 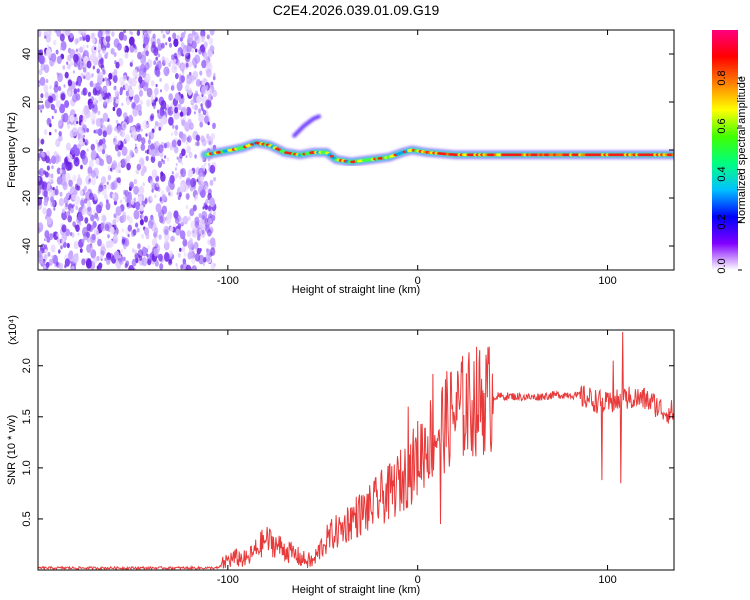 What do you see at coordinates (228, 281) in the screenshot?
I see `spectrogram-x-tick-label: -100` at bounding box center [228, 281].